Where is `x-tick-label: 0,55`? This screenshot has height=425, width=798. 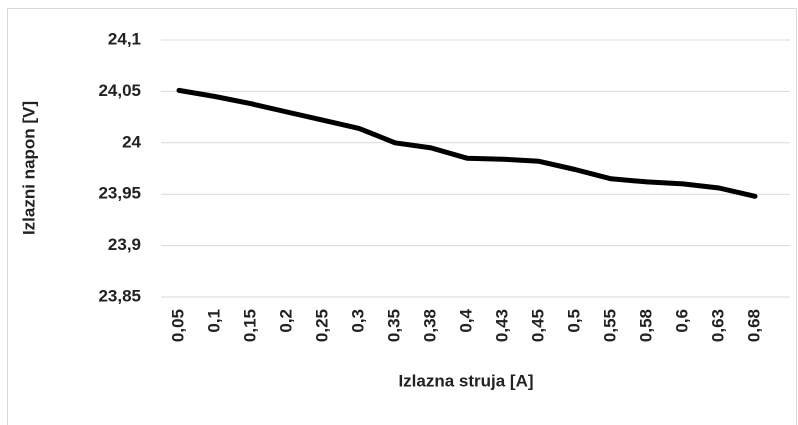
x-tick-label: 0,55 is located at coordinates (609, 325).